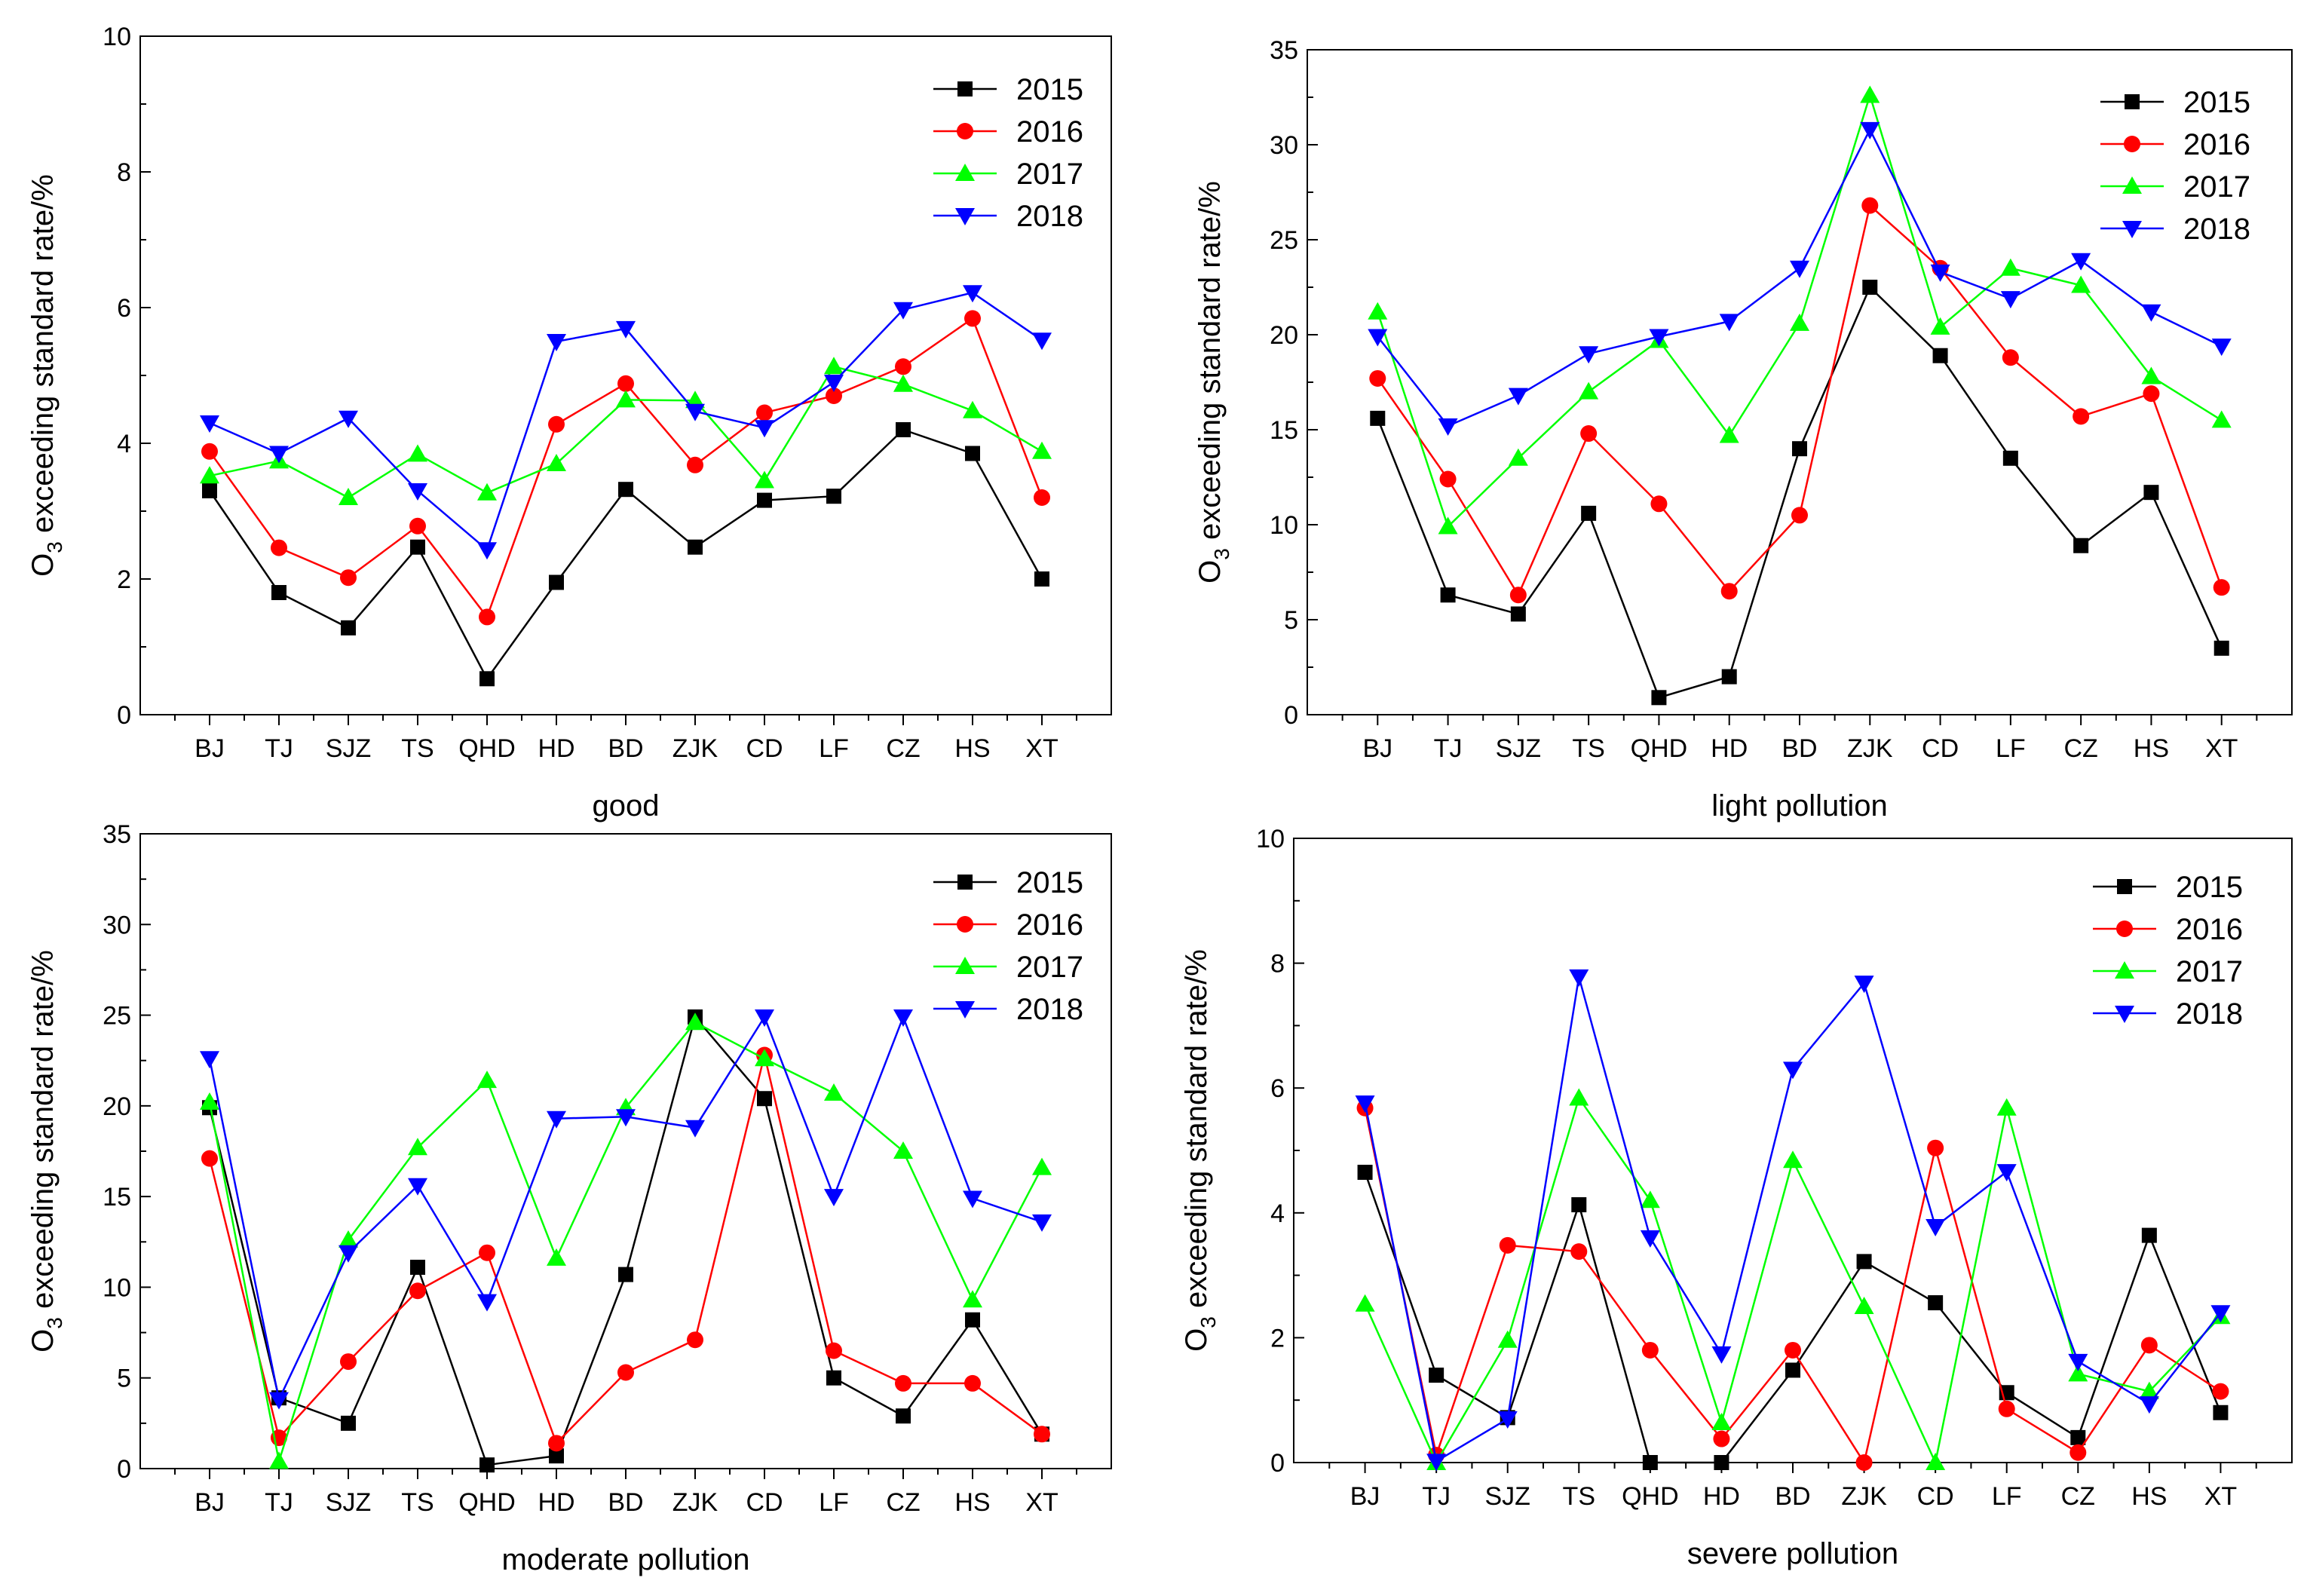 Image resolution: width=2310 pixels, height=1596 pixels. What do you see at coordinates (764, 429) in the screenshot?
I see `data-point-2018-cd` at bounding box center [764, 429].